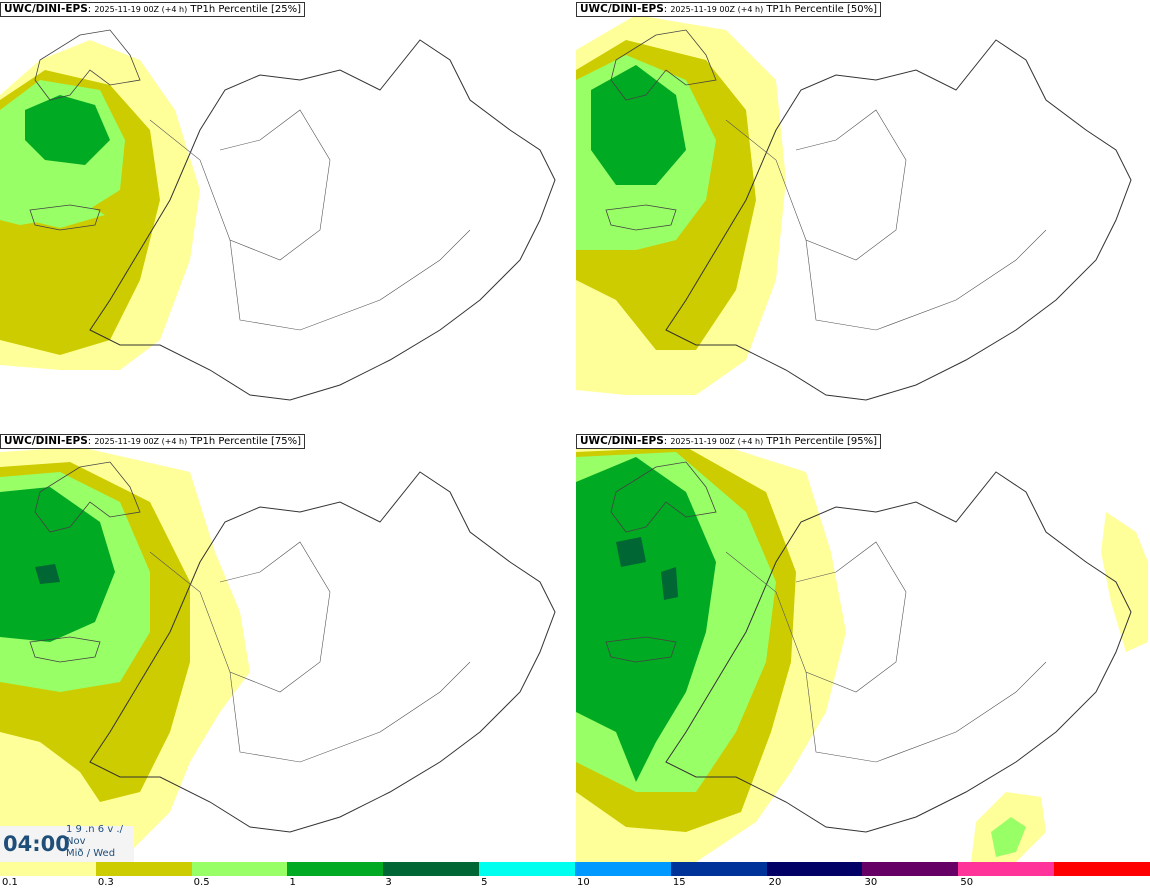 Image resolution: width=1150 pixels, height=891 pixels. What do you see at coordinates (201, 882) in the screenshot?
I see `legend-tick-label: 0.5` at bounding box center [201, 882].